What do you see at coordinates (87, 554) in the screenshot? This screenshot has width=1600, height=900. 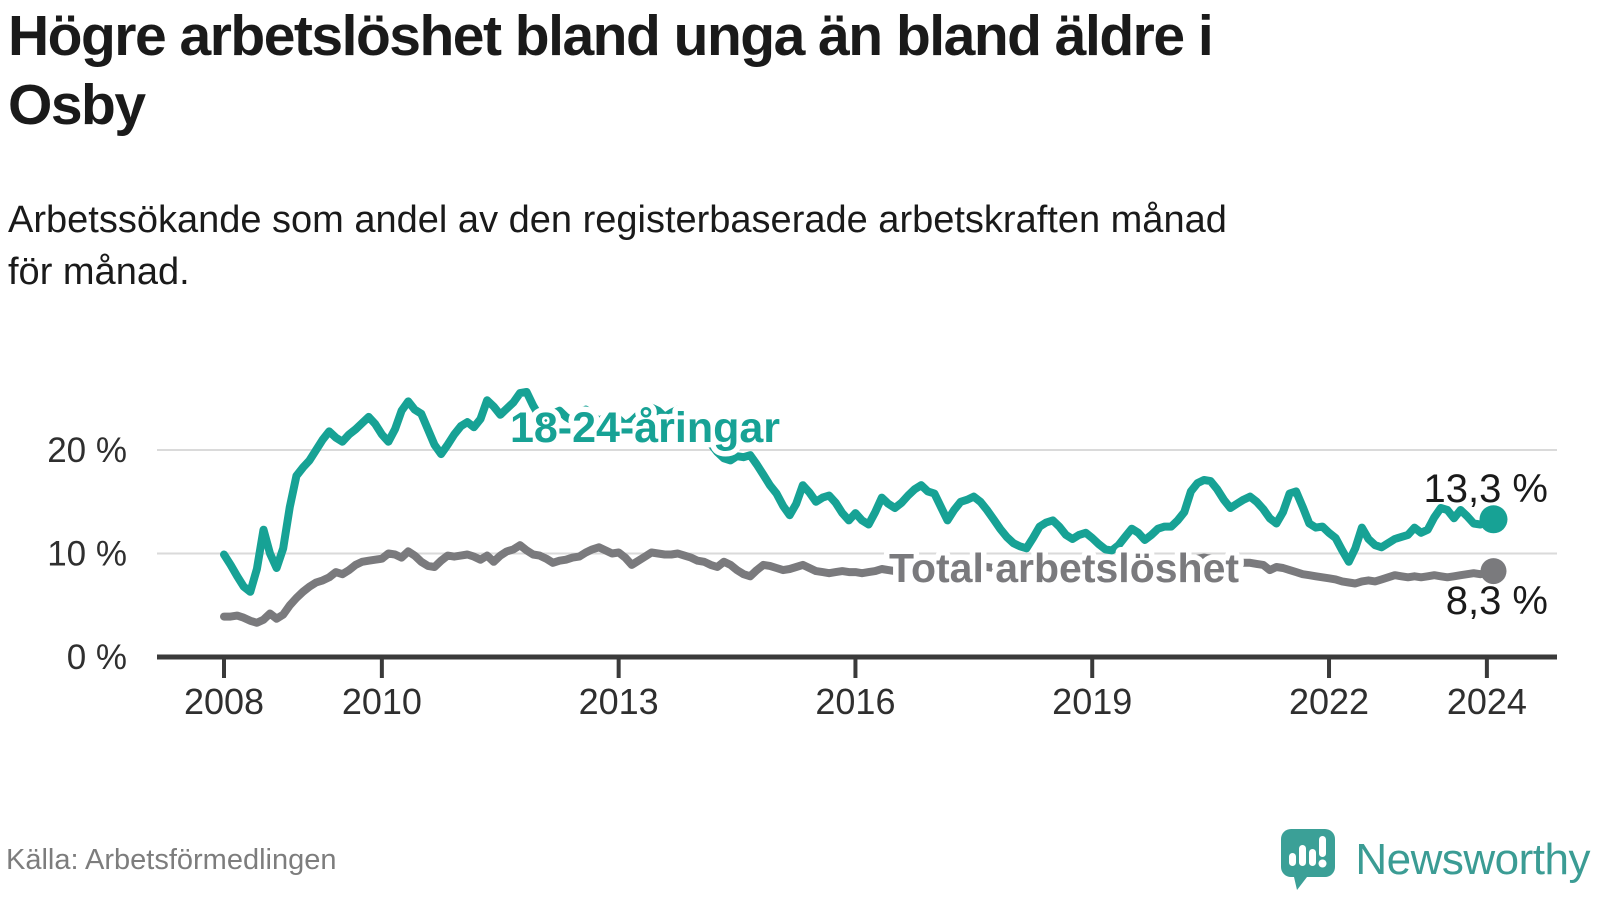 I see `y-axis-label-10: 10 %` at bounding box center [87, 554].